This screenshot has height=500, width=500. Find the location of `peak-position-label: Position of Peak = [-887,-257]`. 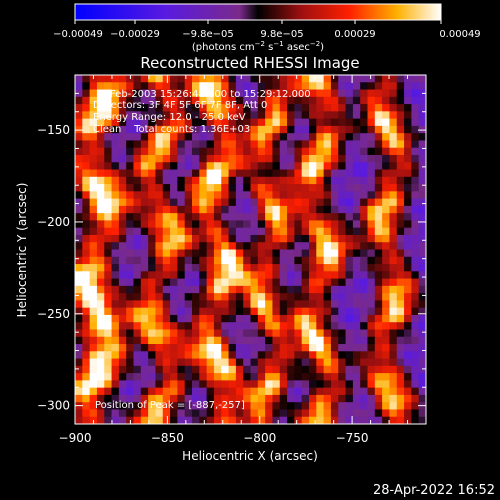

peak-position-label: Position of Peak = [-887,-257] is located at coordinates (170, 405).